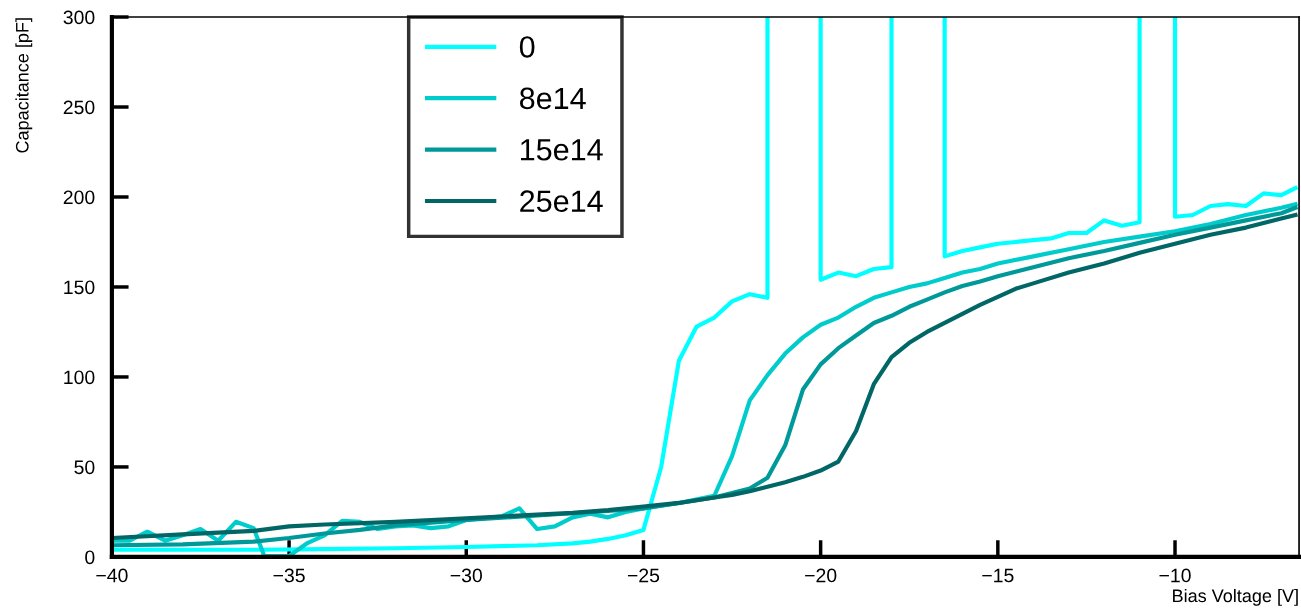 The image size is (1301, 608). I want to click on y-tick-label: 100, so click(79, 377).